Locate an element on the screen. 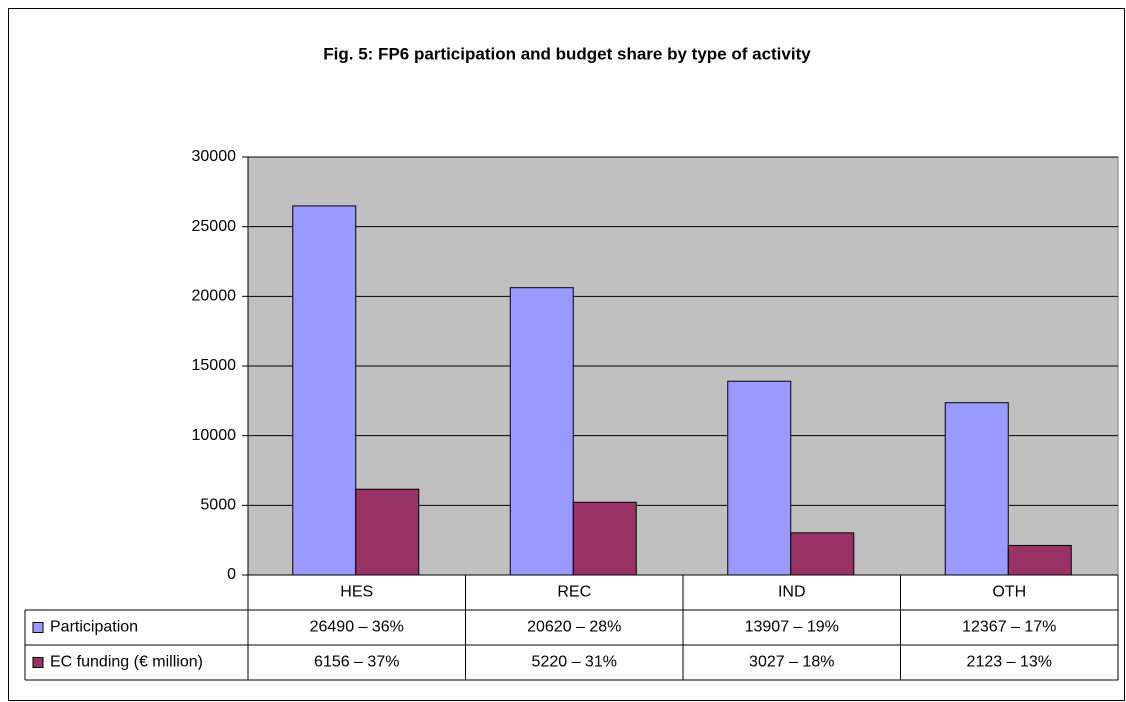 The height and width of the screenshot is (702, 1126). x-tick-label: OTH is located at coordinates (1009, 592).